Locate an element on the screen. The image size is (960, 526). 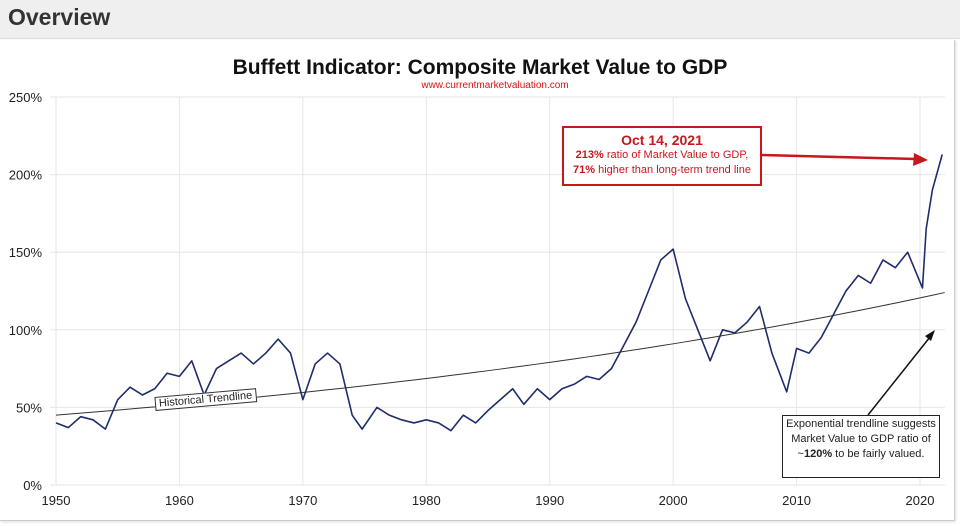
y-tick-label: 100% is located at coordinates (26, 330).